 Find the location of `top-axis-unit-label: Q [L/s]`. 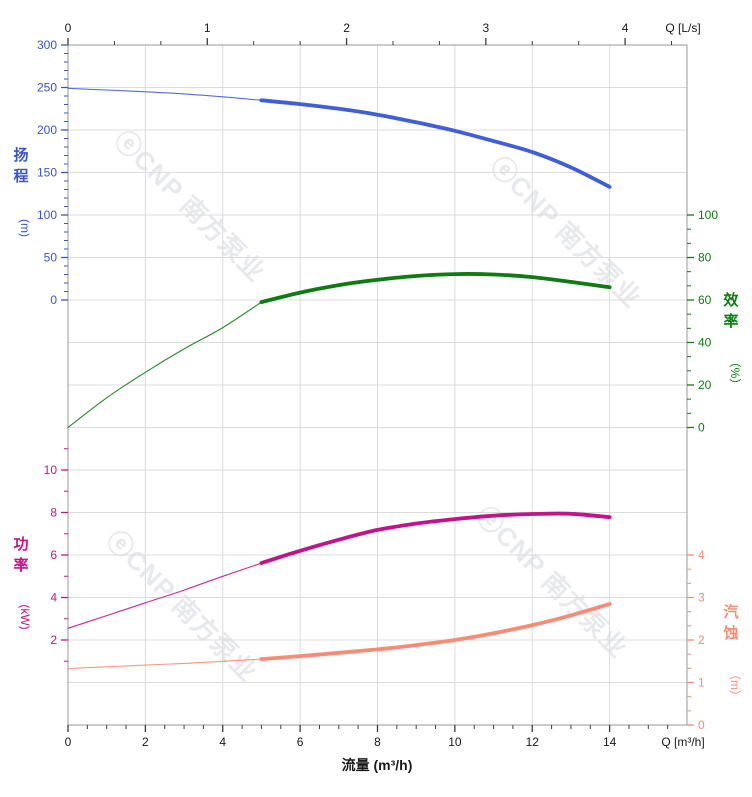

top-axis-unit-label: Q [L/s] is located at coordinates (682, 28).